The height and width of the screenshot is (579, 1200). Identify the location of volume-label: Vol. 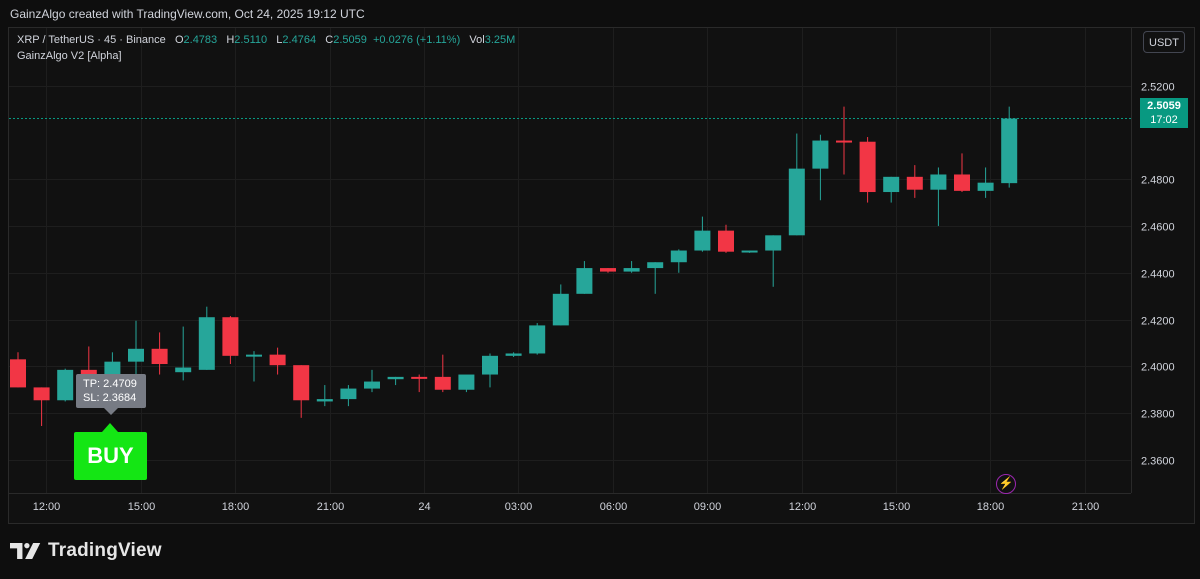
(477, 40).